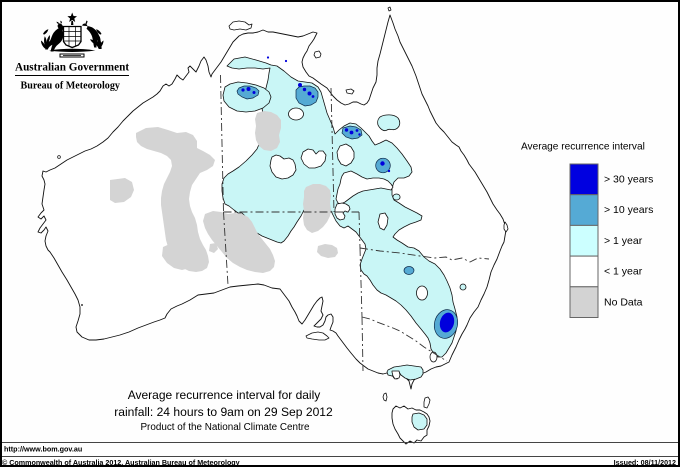 The height and width of the screenshot is (467, 680). I want to click on svg-text: Average recurrence interval, so click(583, 147).